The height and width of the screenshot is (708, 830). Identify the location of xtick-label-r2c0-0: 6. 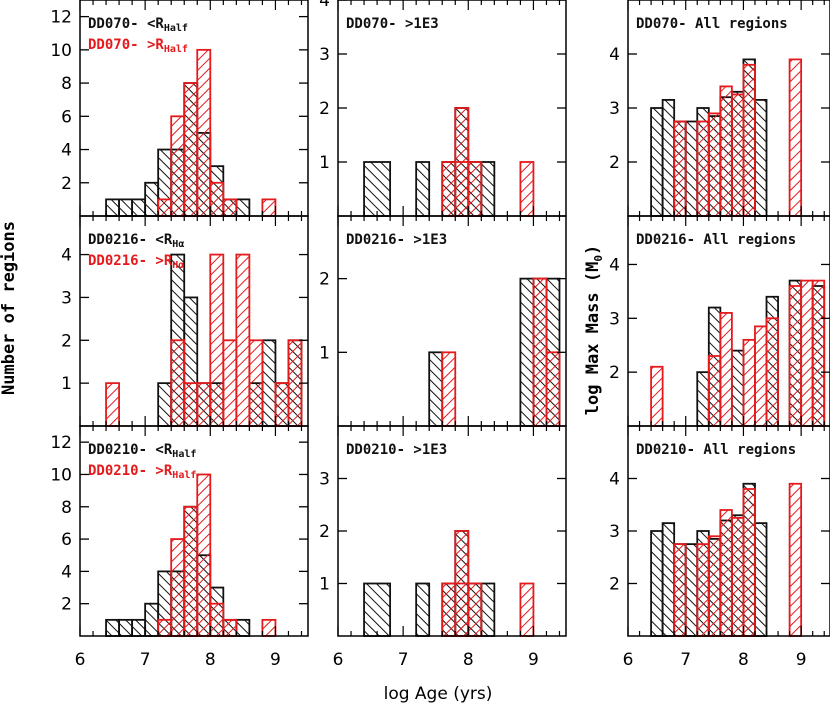
(80, 660).